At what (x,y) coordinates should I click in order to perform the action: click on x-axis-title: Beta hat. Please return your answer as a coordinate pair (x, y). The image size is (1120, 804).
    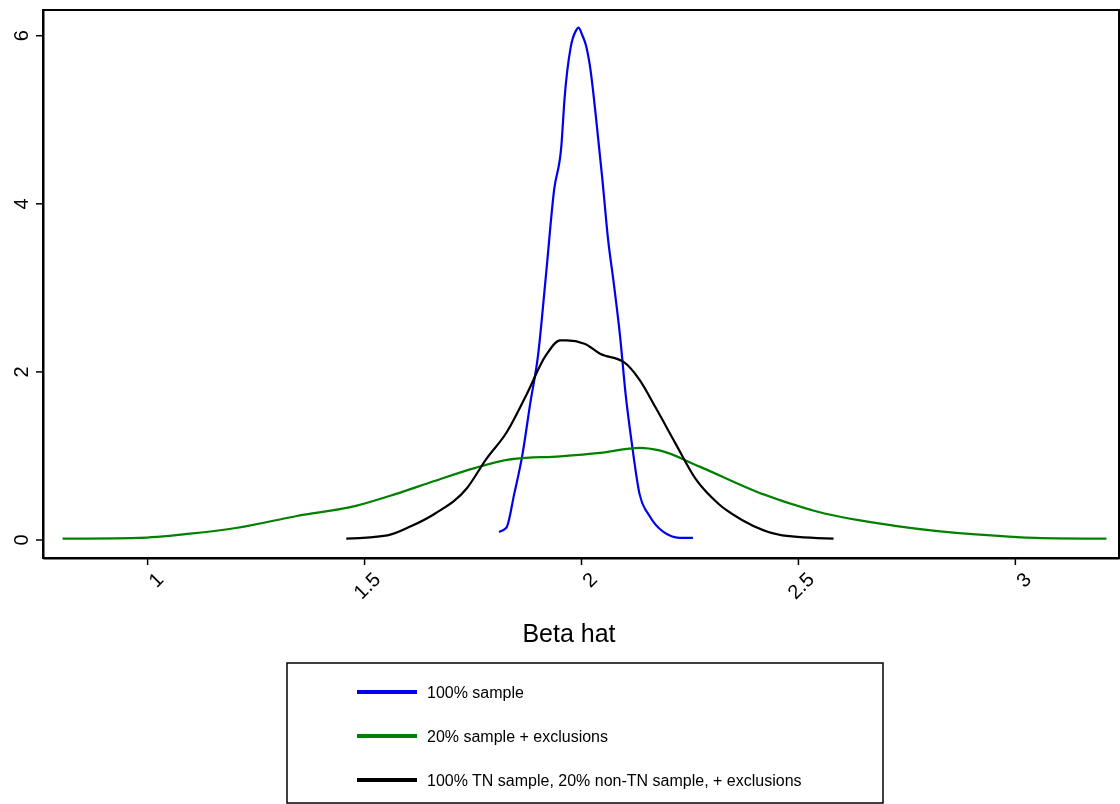
    Looking at the image, I should click on (569, 633).